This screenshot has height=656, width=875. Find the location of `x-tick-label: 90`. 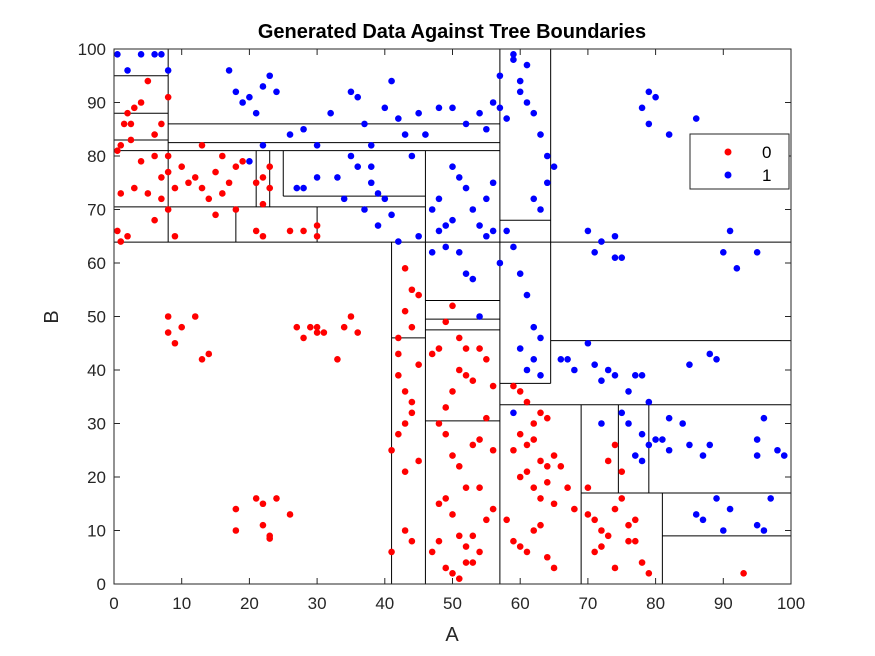

x-tick-label: 90 is located at coordinates (723, 603).